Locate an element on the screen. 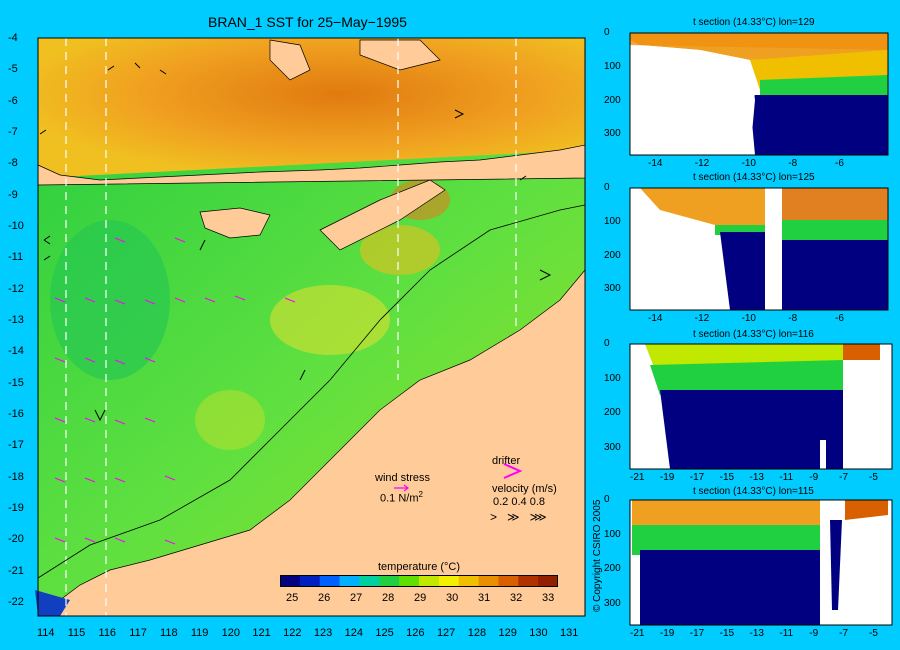  lat-tick-label: -4 is located at coordinates (13, 38).